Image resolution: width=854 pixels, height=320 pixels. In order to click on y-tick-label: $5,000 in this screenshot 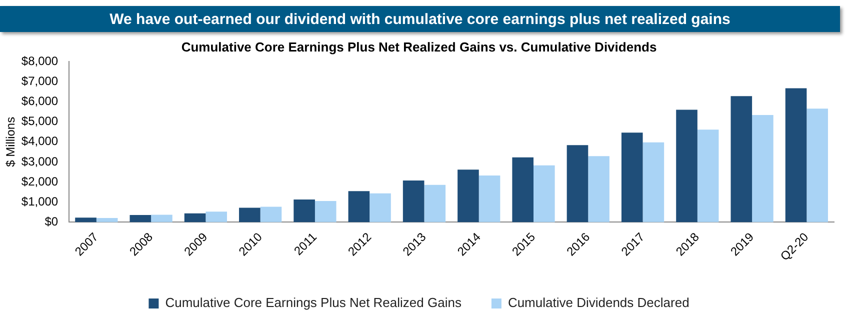, I will do `click(39, 121)`.